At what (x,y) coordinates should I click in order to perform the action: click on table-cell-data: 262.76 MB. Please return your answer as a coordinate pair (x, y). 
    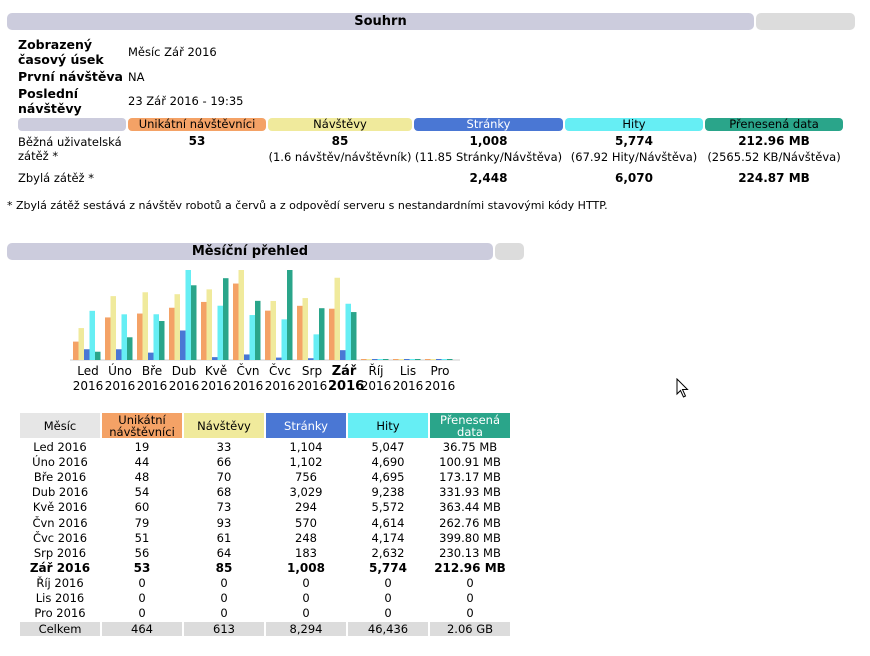
    Looking at the image, I should click on (470, 522).